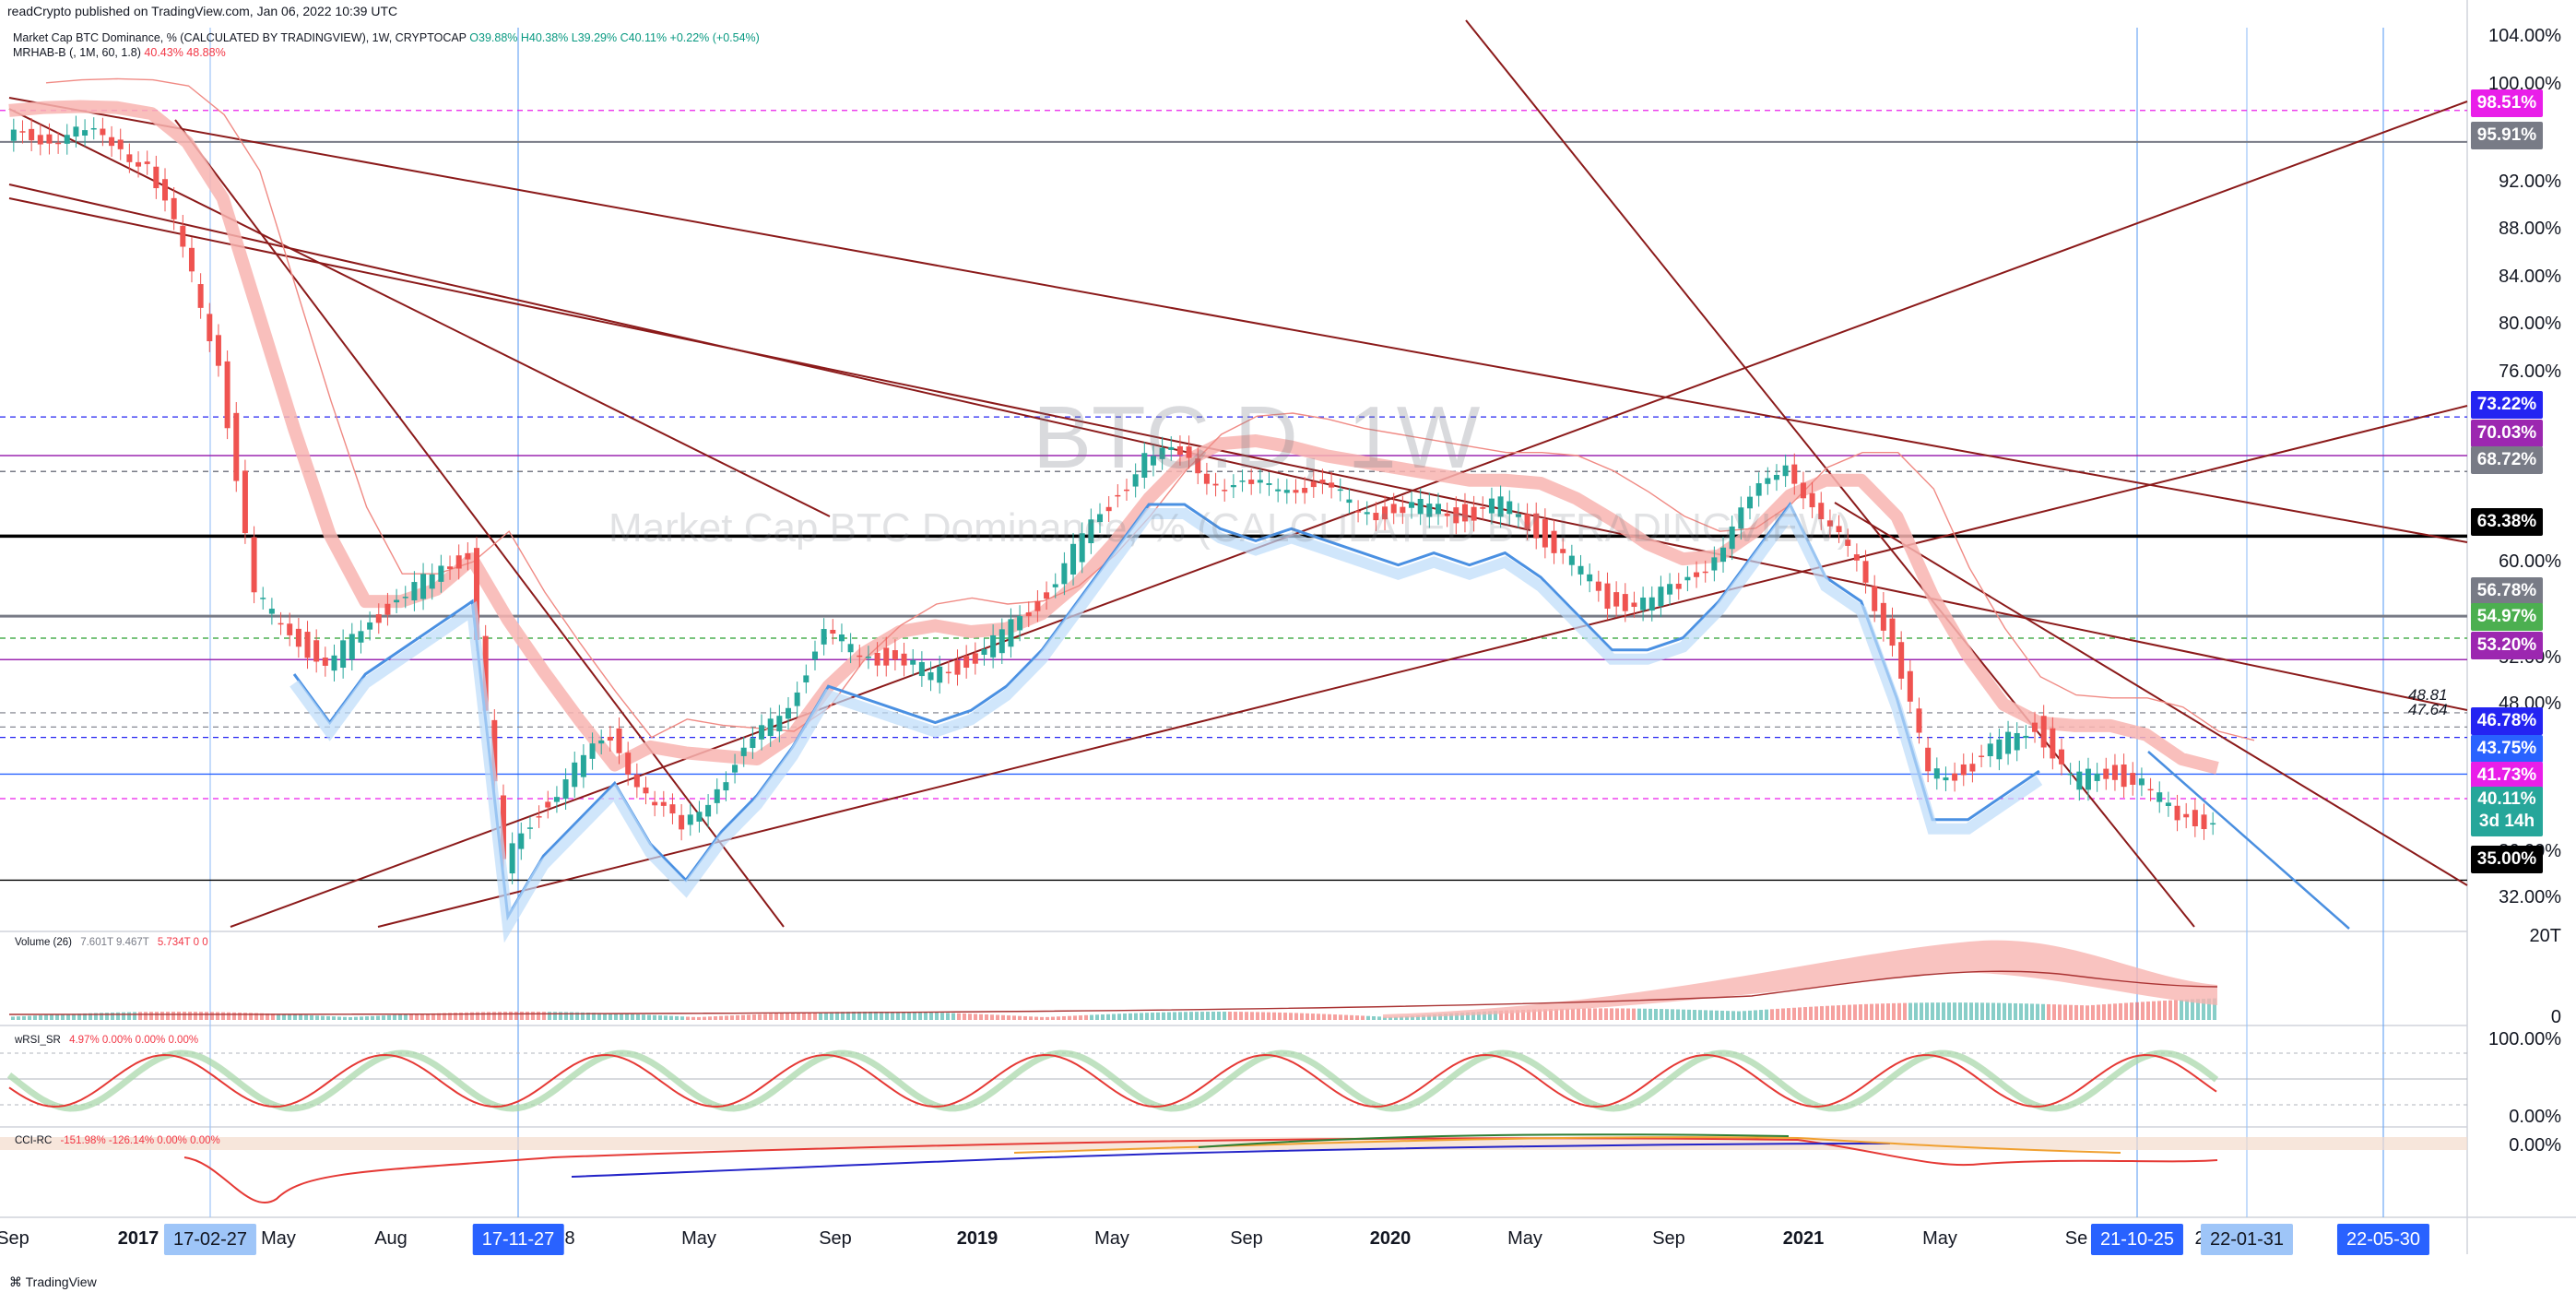 The width and height of the screenshot is (2576, 1304). I want to click on price-tick-2: 92.00%, so click(2530, 182).